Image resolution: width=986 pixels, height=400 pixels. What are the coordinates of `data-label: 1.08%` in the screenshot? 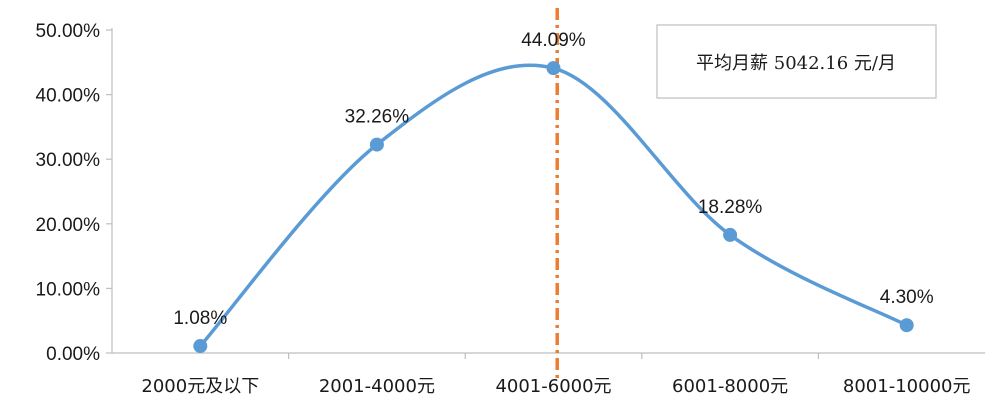 It's located at (200, 318).